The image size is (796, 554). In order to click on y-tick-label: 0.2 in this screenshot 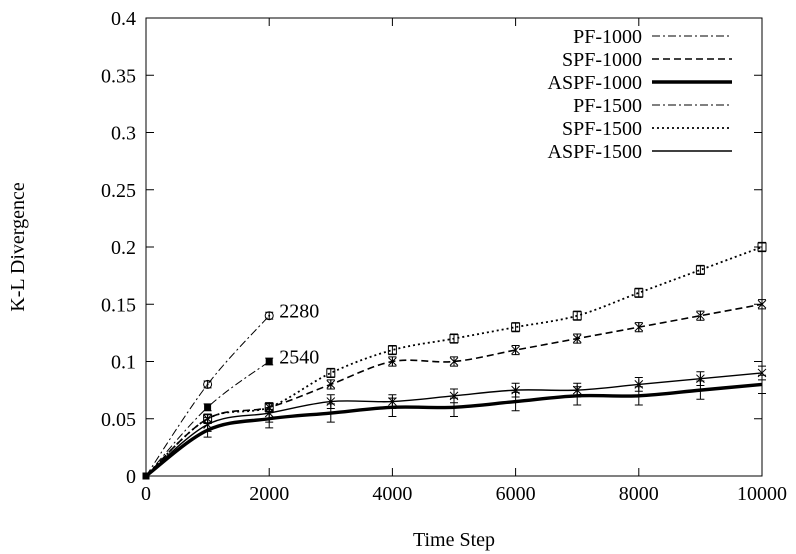, I will do `click(123, 248)`.